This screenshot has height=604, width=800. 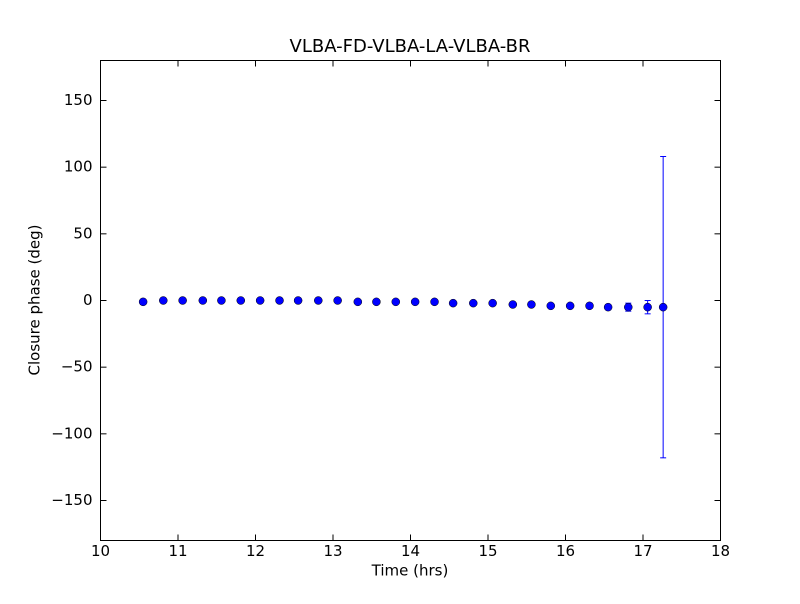 I want to click on x-tick-label: 12, so click(x=255, y=551).